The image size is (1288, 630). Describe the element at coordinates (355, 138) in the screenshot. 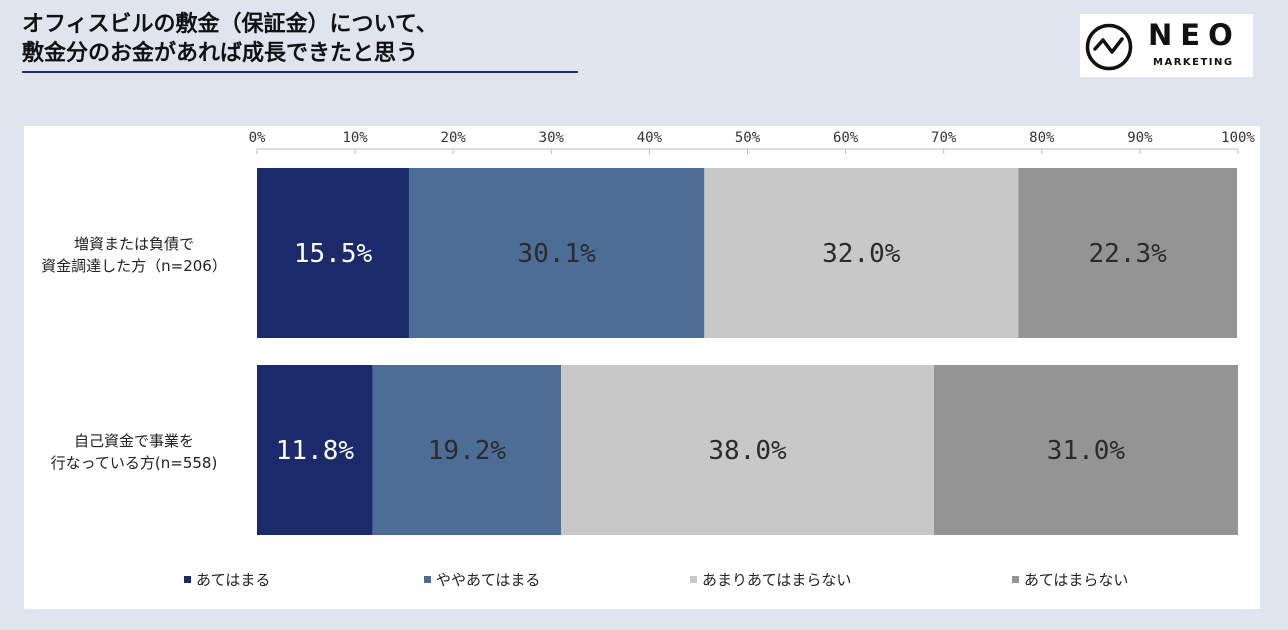

I see `x-tick-label: 10%` at that location.